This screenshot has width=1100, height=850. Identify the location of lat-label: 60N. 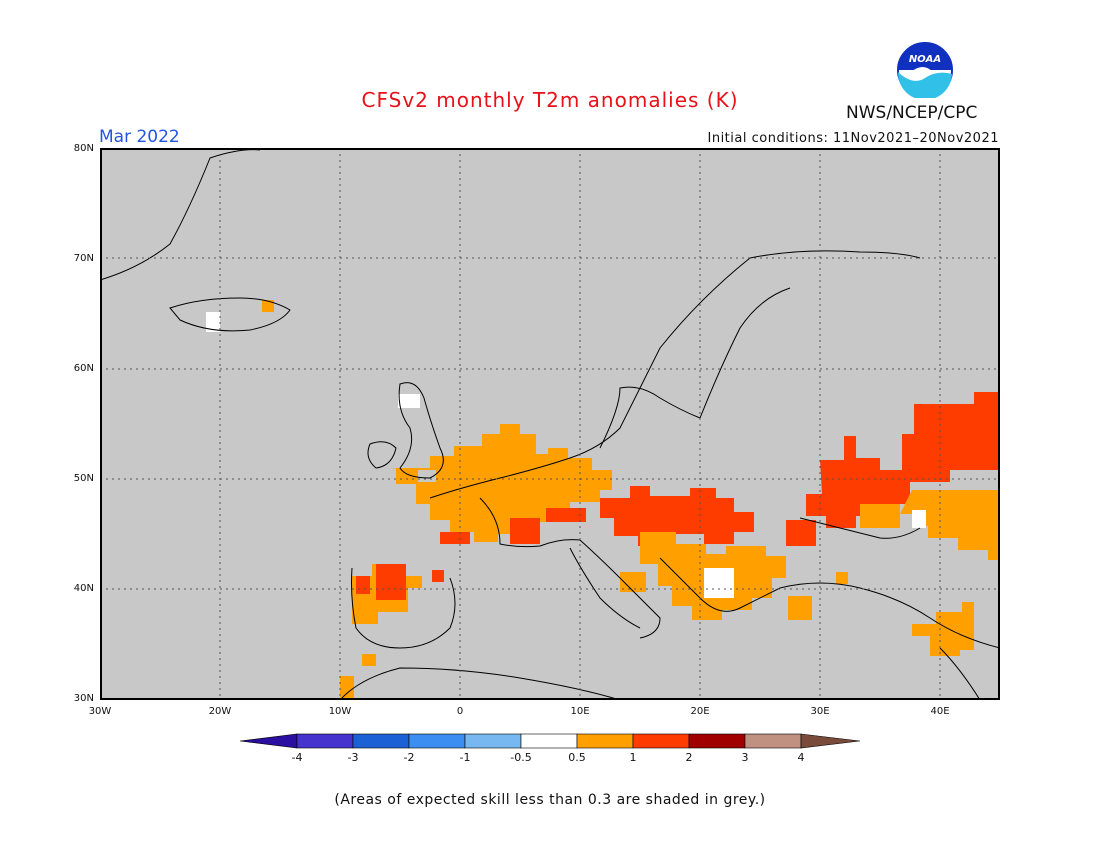
(83, 368).